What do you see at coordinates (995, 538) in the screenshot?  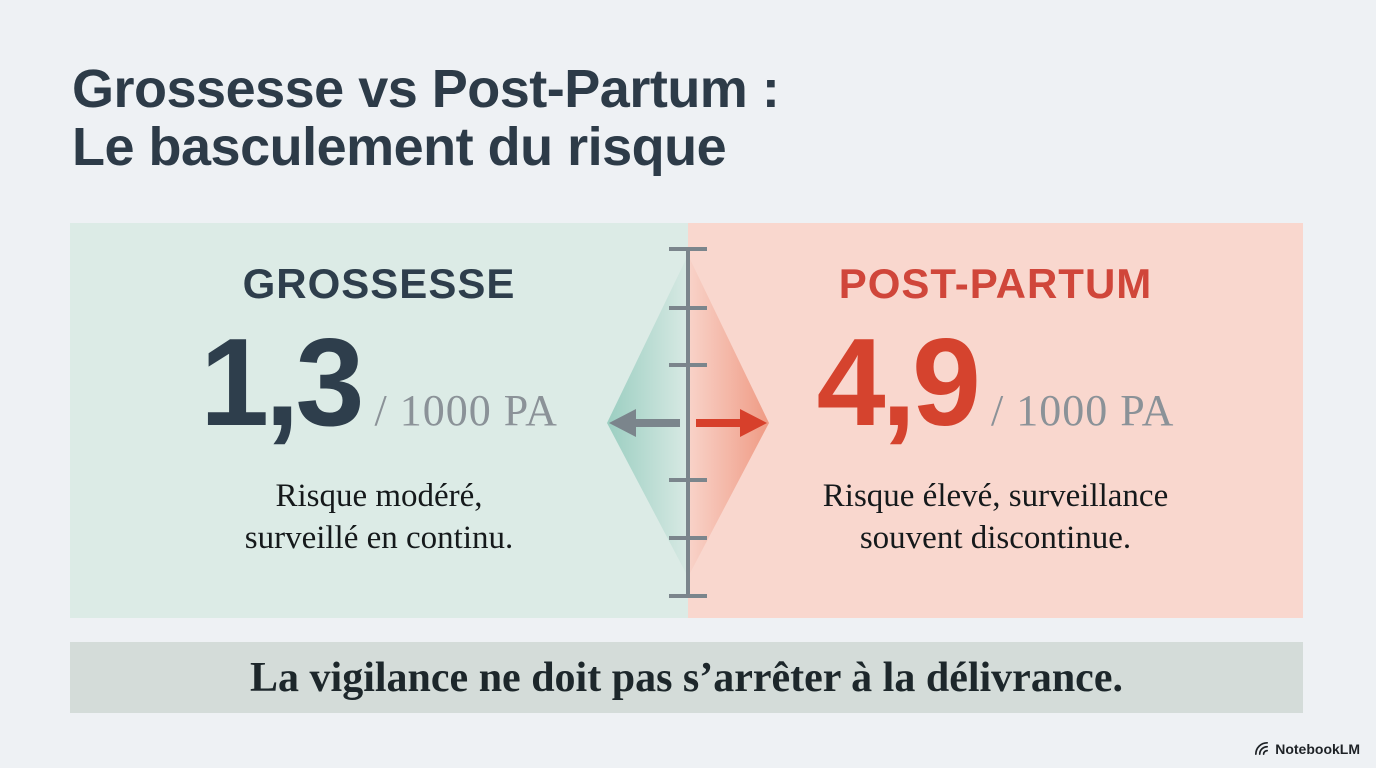 I see `post-partum-desc-line2: souvent discontinue.` at bounding box center [995, 538].